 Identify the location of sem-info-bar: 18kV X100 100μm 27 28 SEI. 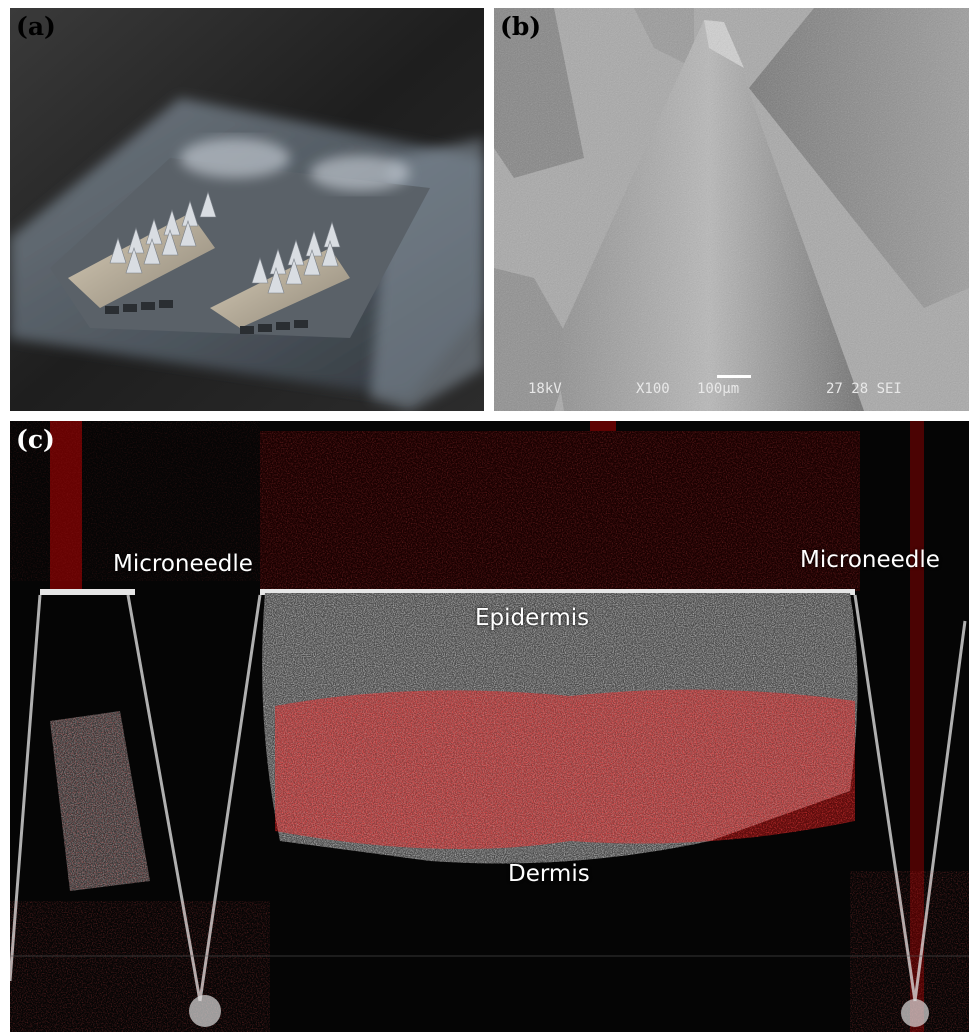
(731, 391).